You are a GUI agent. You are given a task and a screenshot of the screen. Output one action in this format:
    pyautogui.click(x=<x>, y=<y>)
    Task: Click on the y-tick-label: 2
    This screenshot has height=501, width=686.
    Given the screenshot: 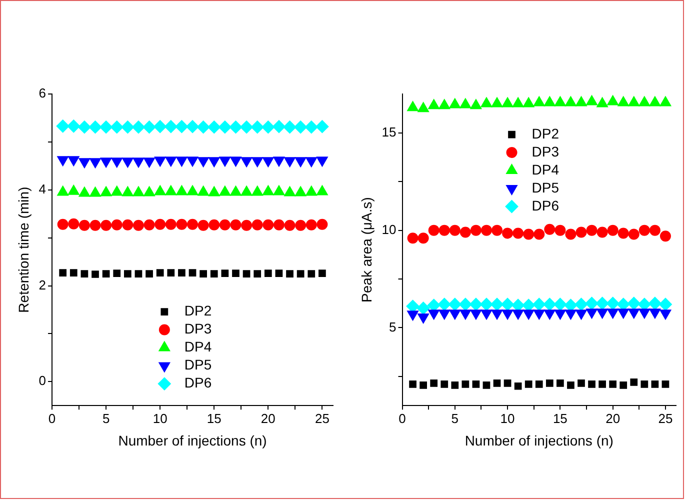 What is the action you would take?
    pyautogui.click(x=42, y=284)
    